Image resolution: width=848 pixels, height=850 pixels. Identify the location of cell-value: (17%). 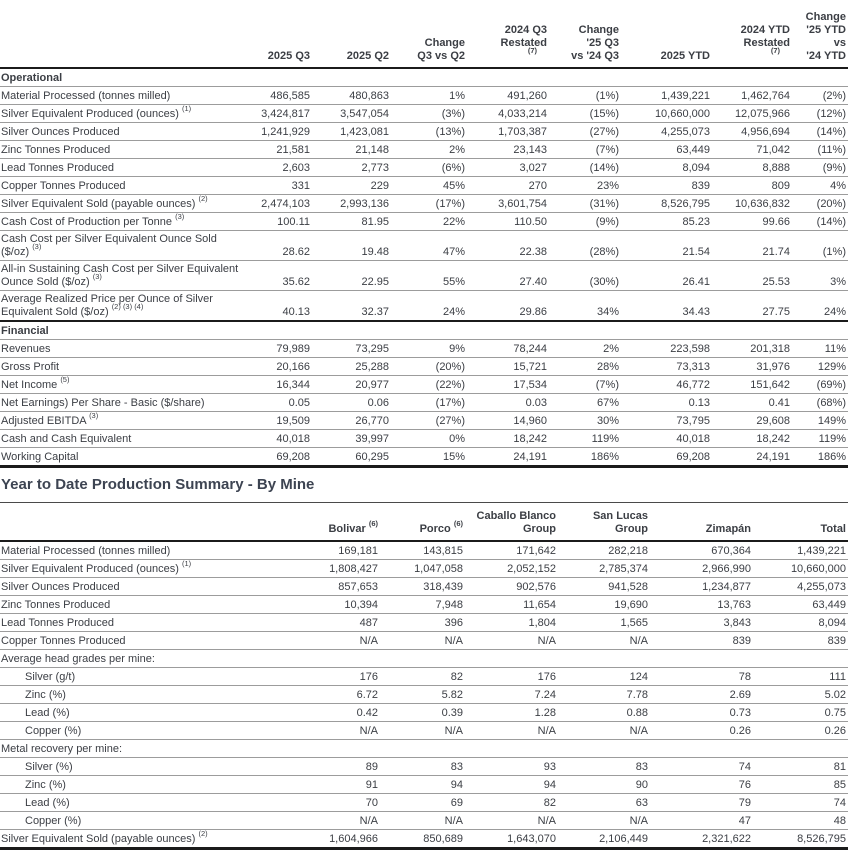
(450, 204).